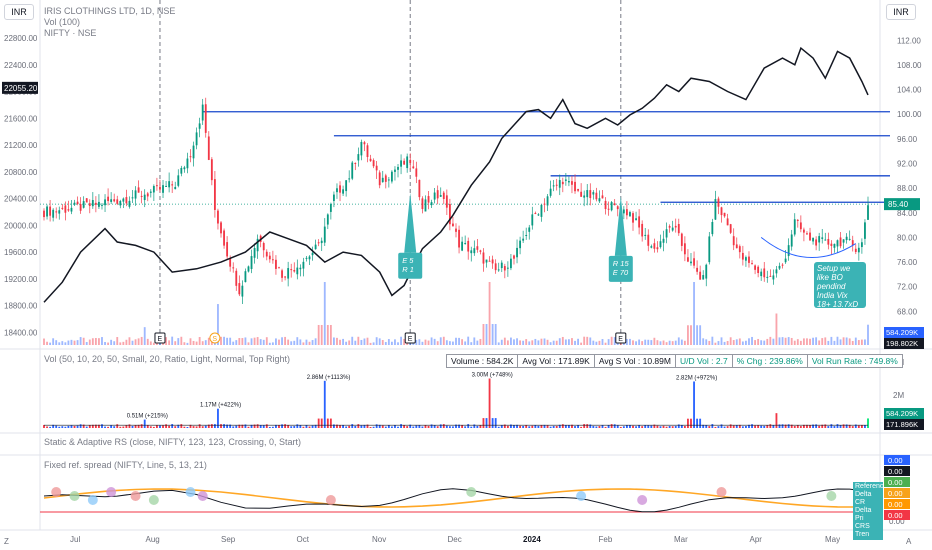  Describe the element at coordinates (202, 496) in the screenshot. I see `spread-cross-marker` at that location.